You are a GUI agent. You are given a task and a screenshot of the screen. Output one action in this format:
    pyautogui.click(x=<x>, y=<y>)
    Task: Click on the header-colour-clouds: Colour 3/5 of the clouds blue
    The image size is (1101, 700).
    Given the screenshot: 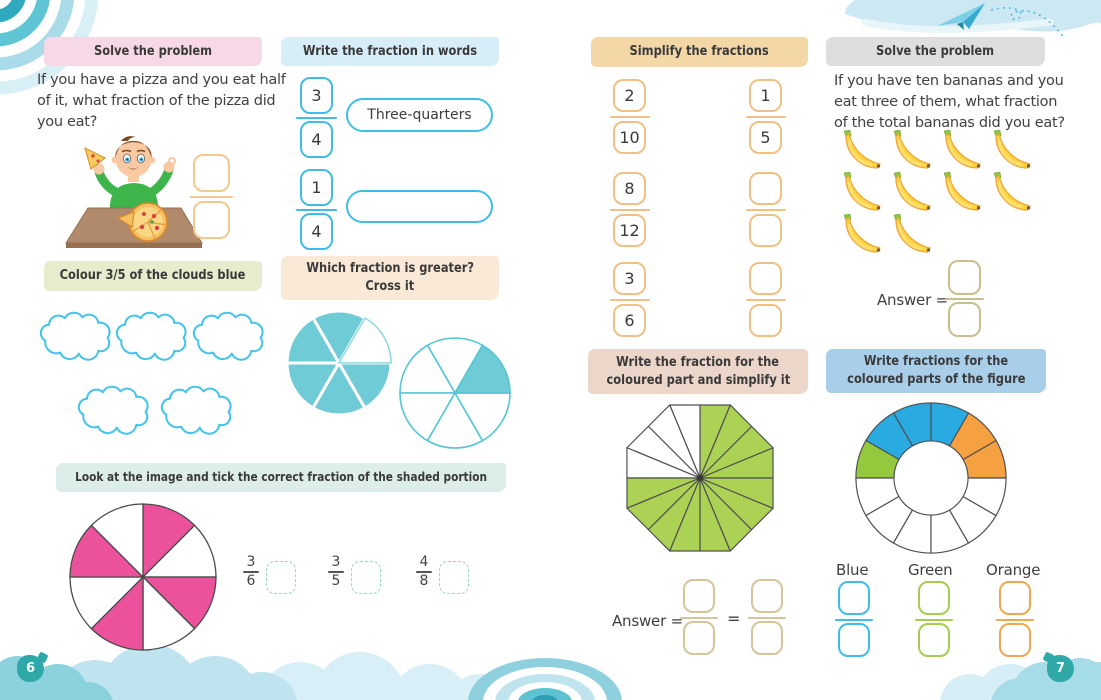 What is the action you would take?
    pyautogui.click(x=153, y=276)
    